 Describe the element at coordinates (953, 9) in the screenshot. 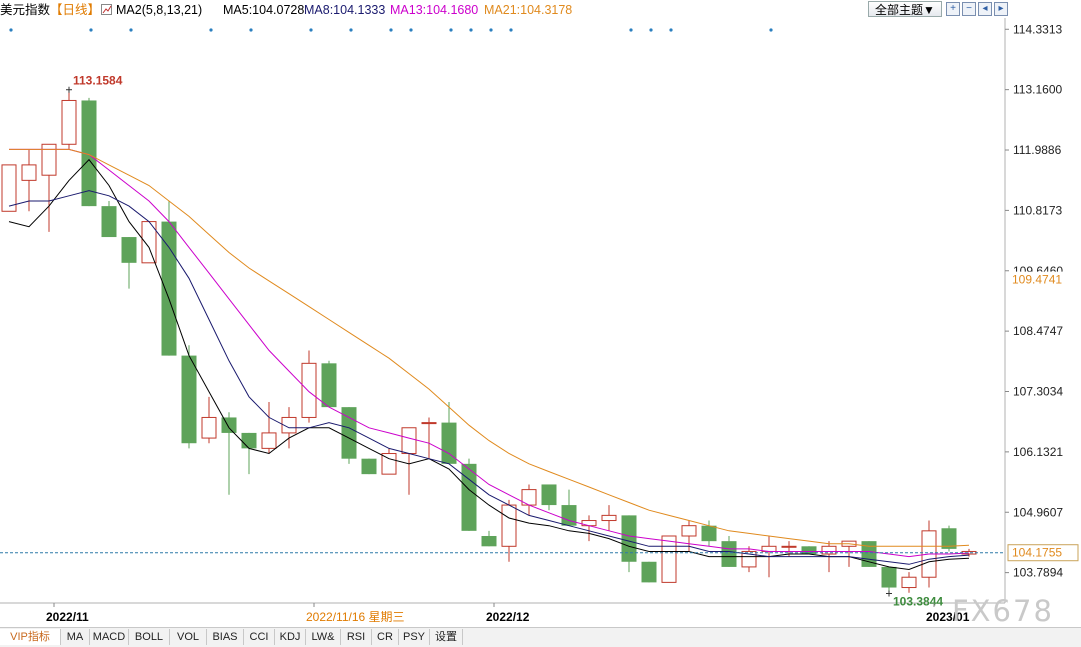

I see `zoom-in-icon: +` at that location.